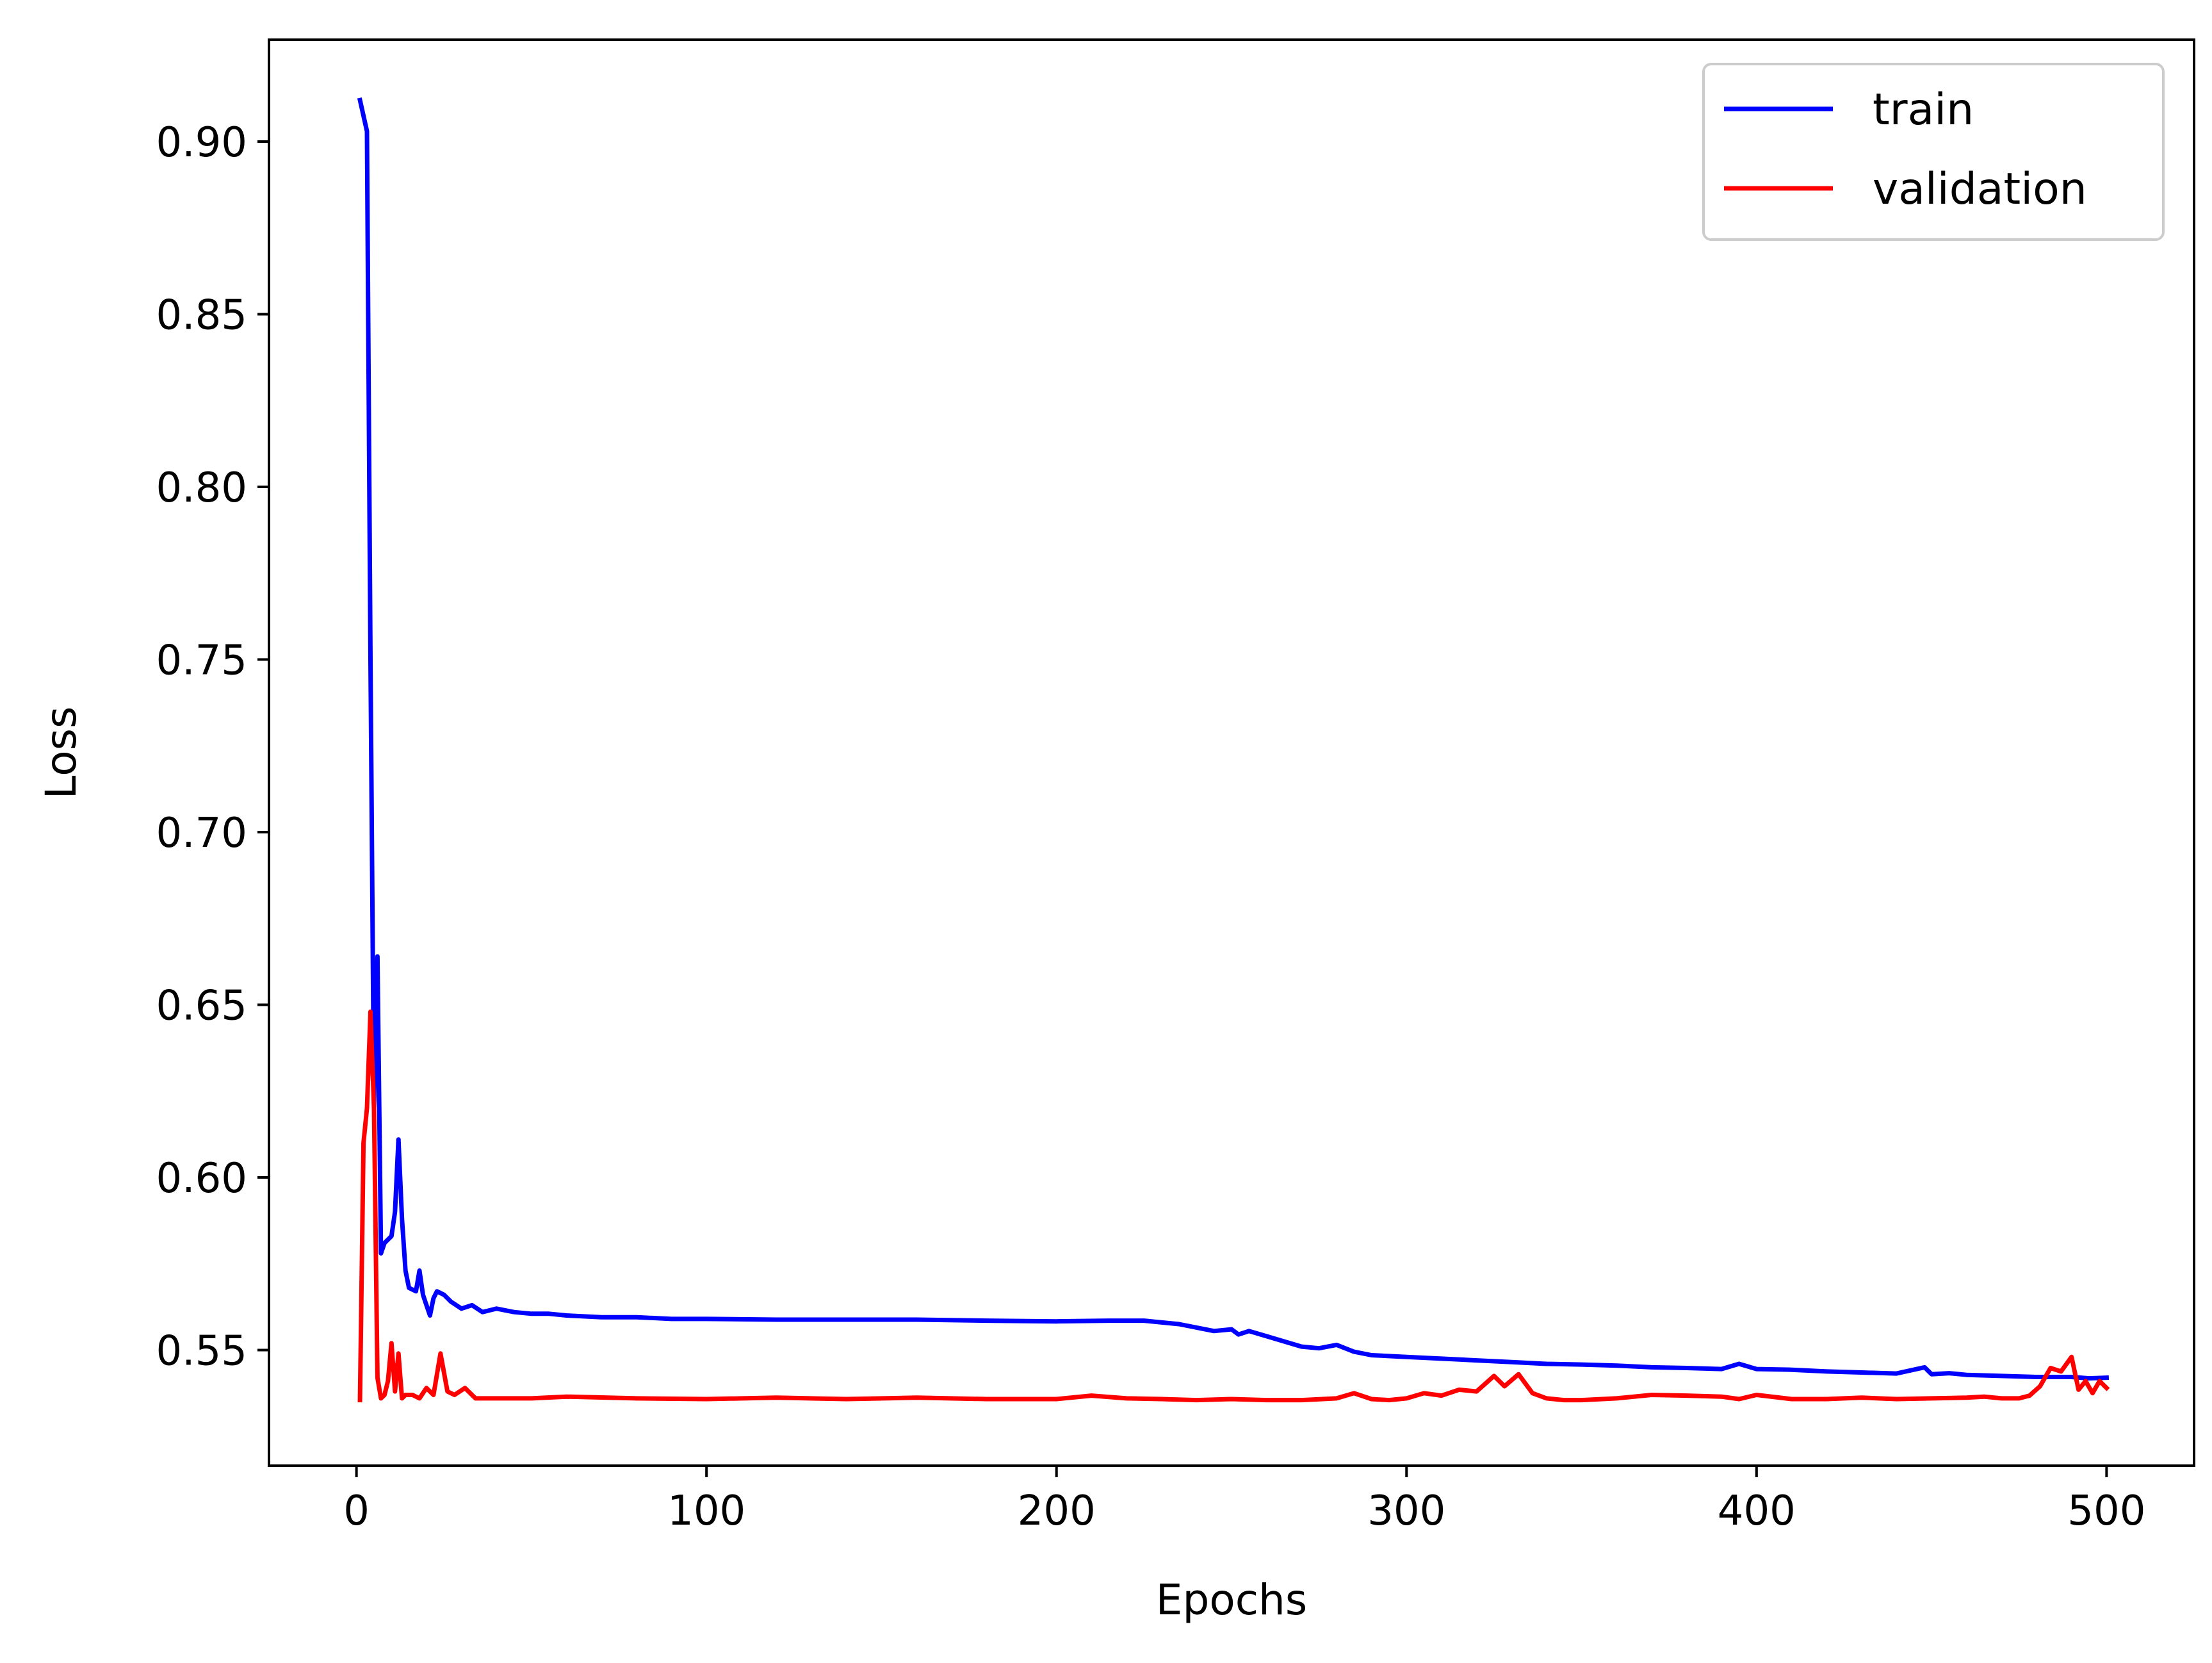  What do you see at coordinates (706, 1511) in the screenshot?
I see `x-tick-label: 100` at bounding box center [706, 1511].